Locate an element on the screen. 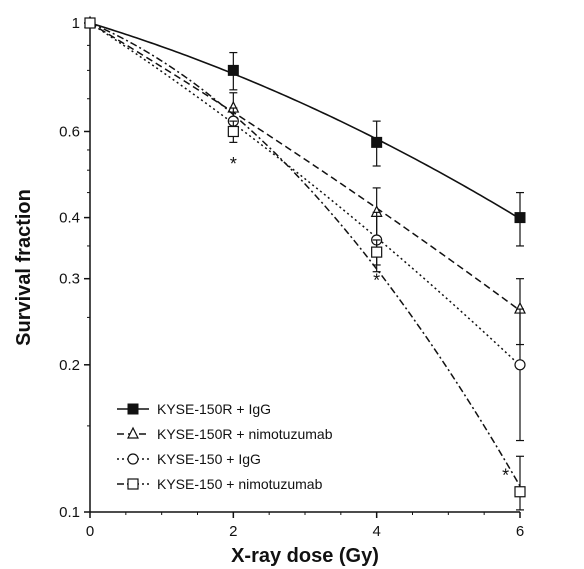 This screenshot has height=569, width=584. marker-open-triangle is located at coordinates (133, 432).